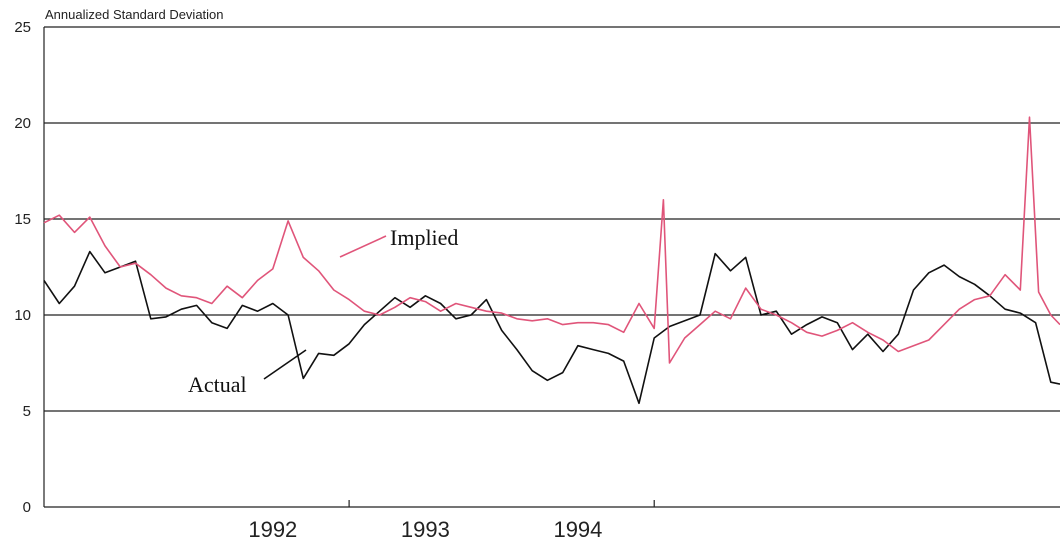  I want to click on series-annotations: Implied Actual, so click(323, 311).